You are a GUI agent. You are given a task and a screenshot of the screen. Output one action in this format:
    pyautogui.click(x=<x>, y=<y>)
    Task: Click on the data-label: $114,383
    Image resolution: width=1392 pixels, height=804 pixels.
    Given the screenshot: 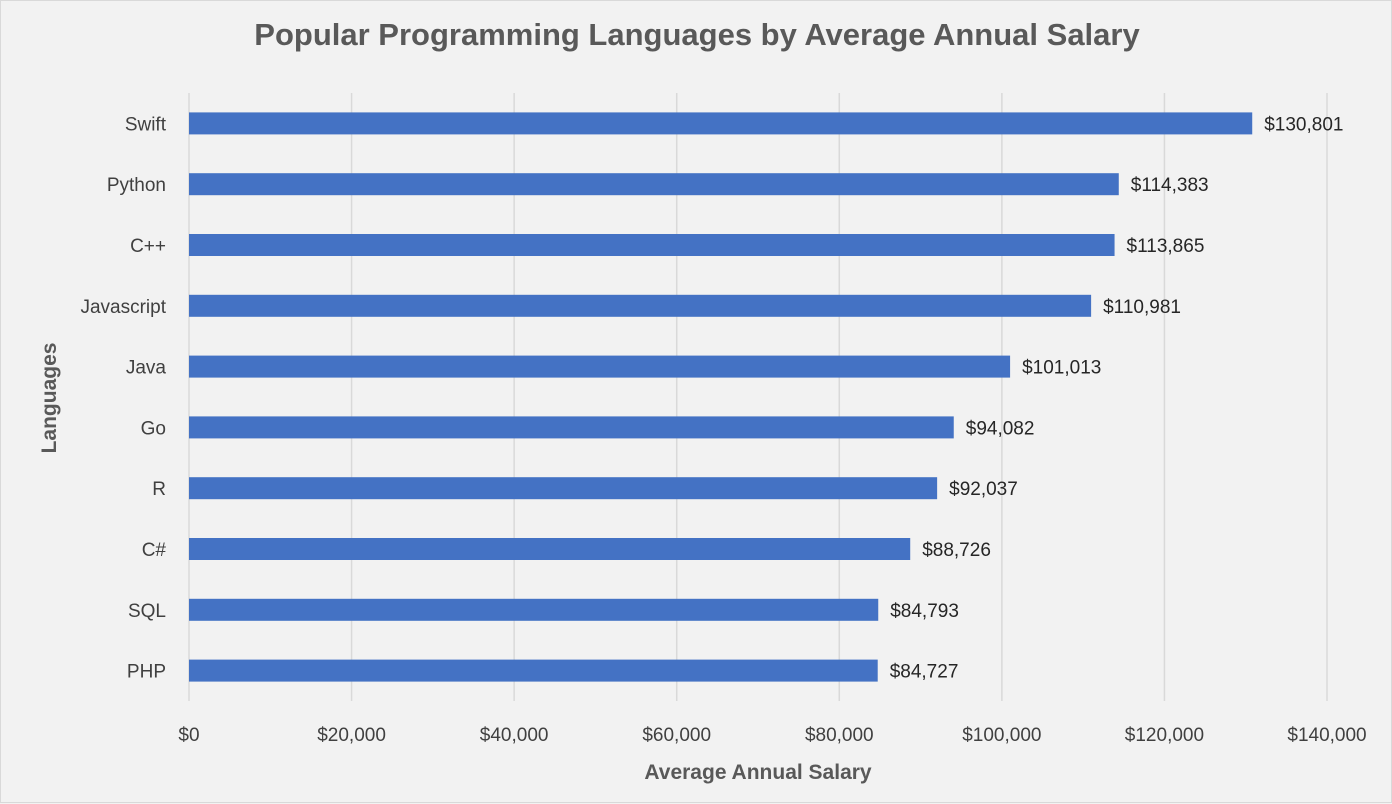 What is the action you would take?
    pyautogui.click(x=1170, y=185)
    